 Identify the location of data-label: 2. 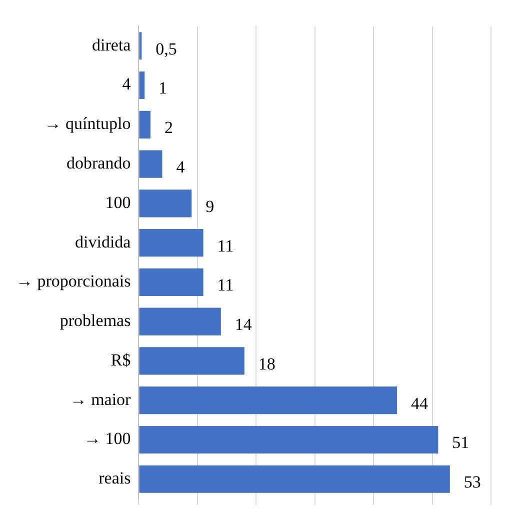
(168, 128).